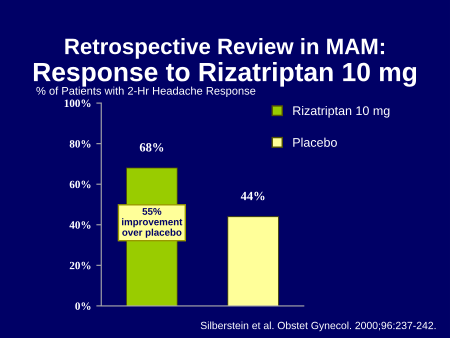 This screenshot has width=450, height=338. What do you see at coordinates (152, 147) in the screenshot?
I see `data-label: 68%` at bounding box center [152, 147].